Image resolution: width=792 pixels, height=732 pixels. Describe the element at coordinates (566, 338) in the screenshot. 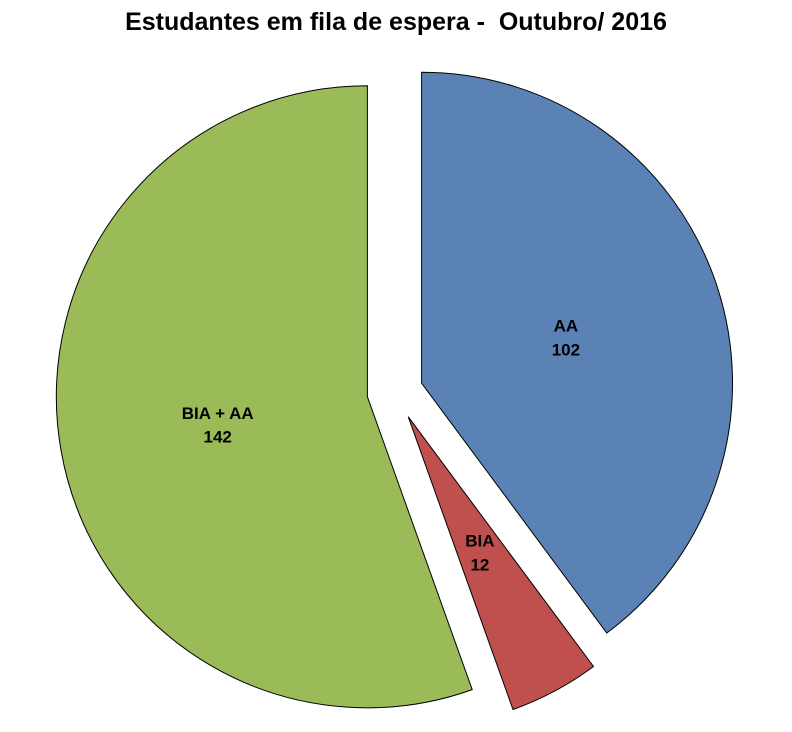

I see `slice-label: AA 102` at that location.